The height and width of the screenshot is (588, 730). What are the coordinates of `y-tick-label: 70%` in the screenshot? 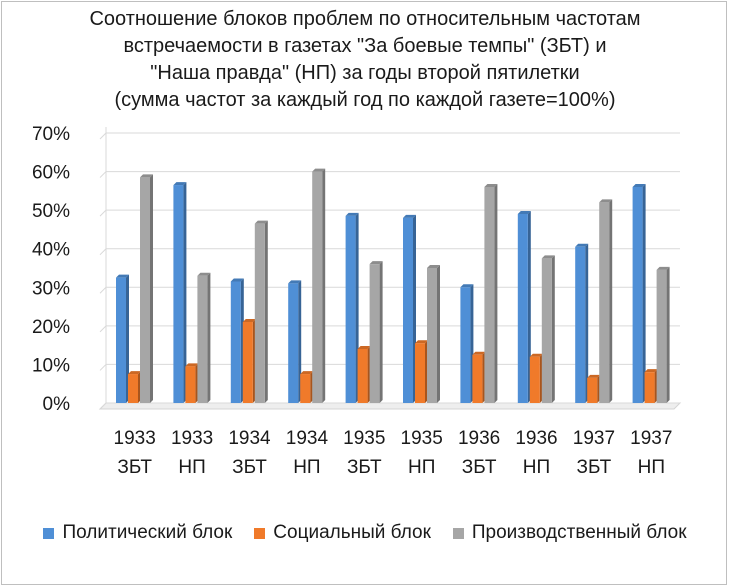 It's located at (51, 134).